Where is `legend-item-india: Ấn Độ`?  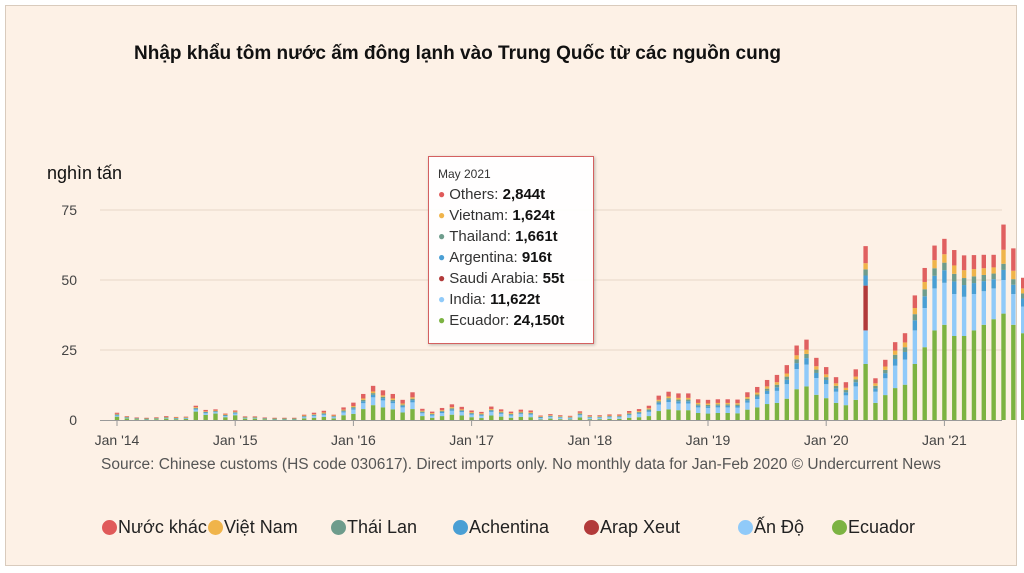
legend-item-india: Ấn Độ is located at coordinates (771, 527).